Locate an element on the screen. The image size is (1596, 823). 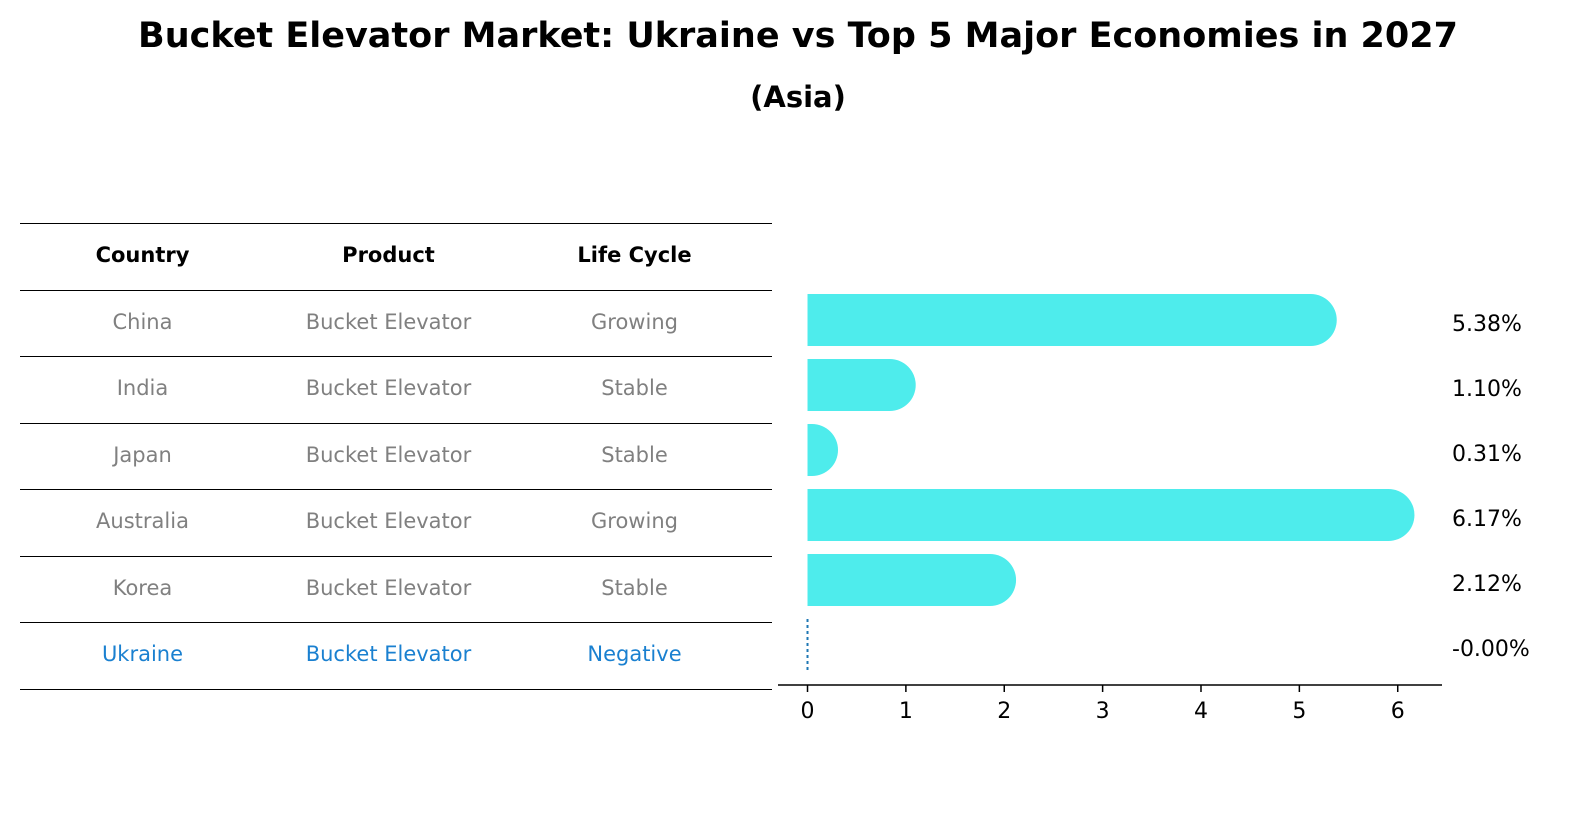
table-cell: Korea is located at coordinates (142, 587).